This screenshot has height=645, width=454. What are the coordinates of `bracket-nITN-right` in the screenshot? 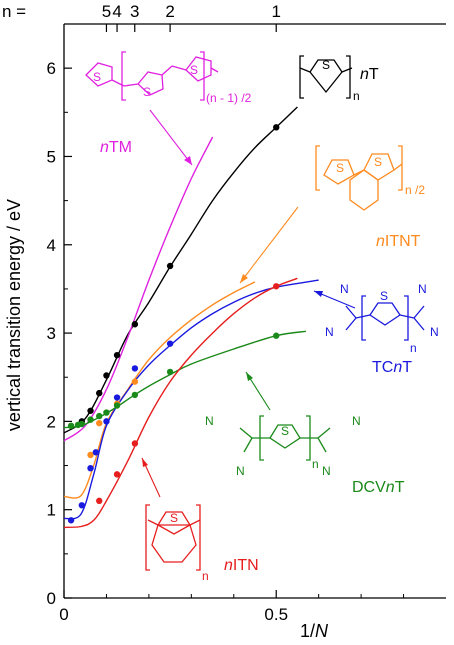 It's located at (198, 537).